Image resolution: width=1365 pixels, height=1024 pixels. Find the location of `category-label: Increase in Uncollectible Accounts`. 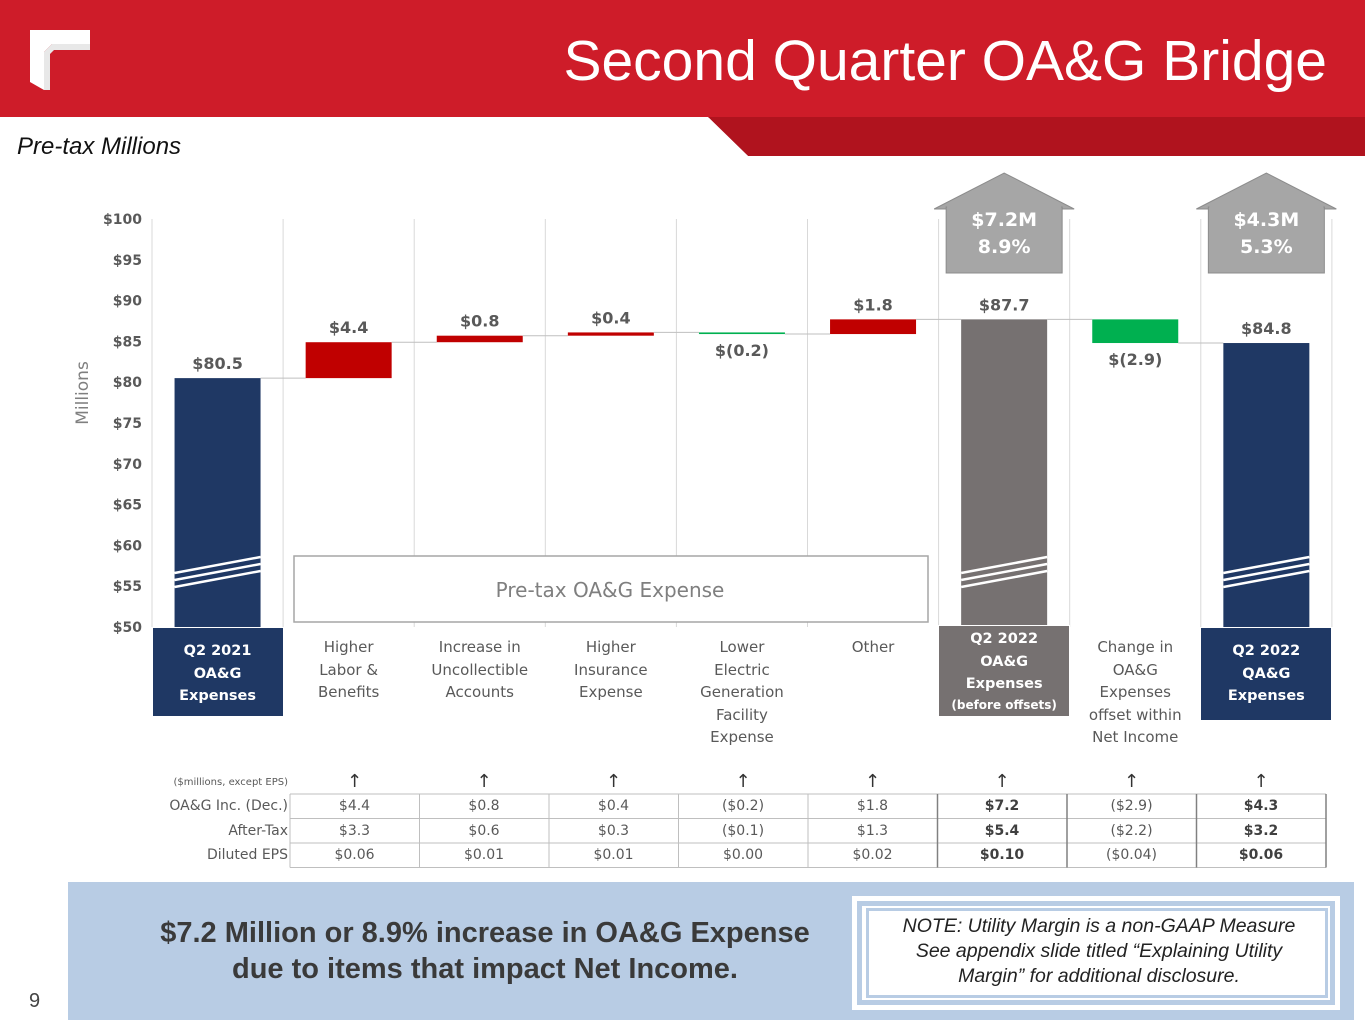

category-label: Increase in Uncollectible Accounts is located at coordinates (480, 669).